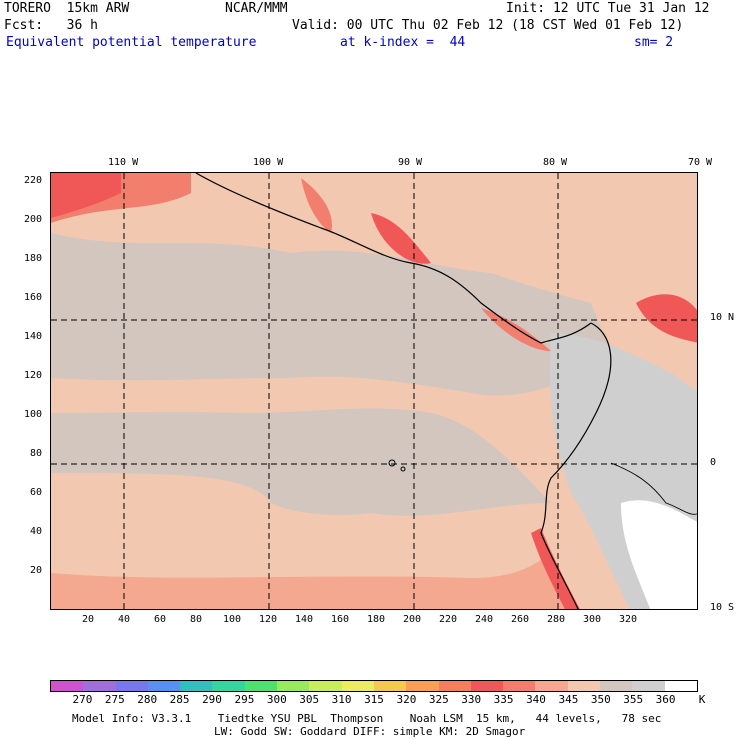  Describe the element at coordinates (244, 699) in the screenshot. I see `colorbar-label: 295` at that location.